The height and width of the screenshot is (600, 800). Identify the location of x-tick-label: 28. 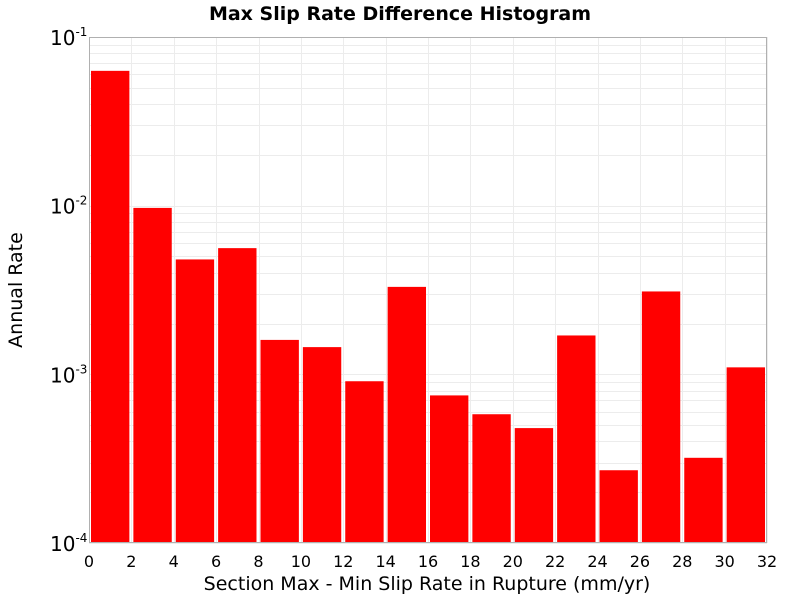
(682, 561).